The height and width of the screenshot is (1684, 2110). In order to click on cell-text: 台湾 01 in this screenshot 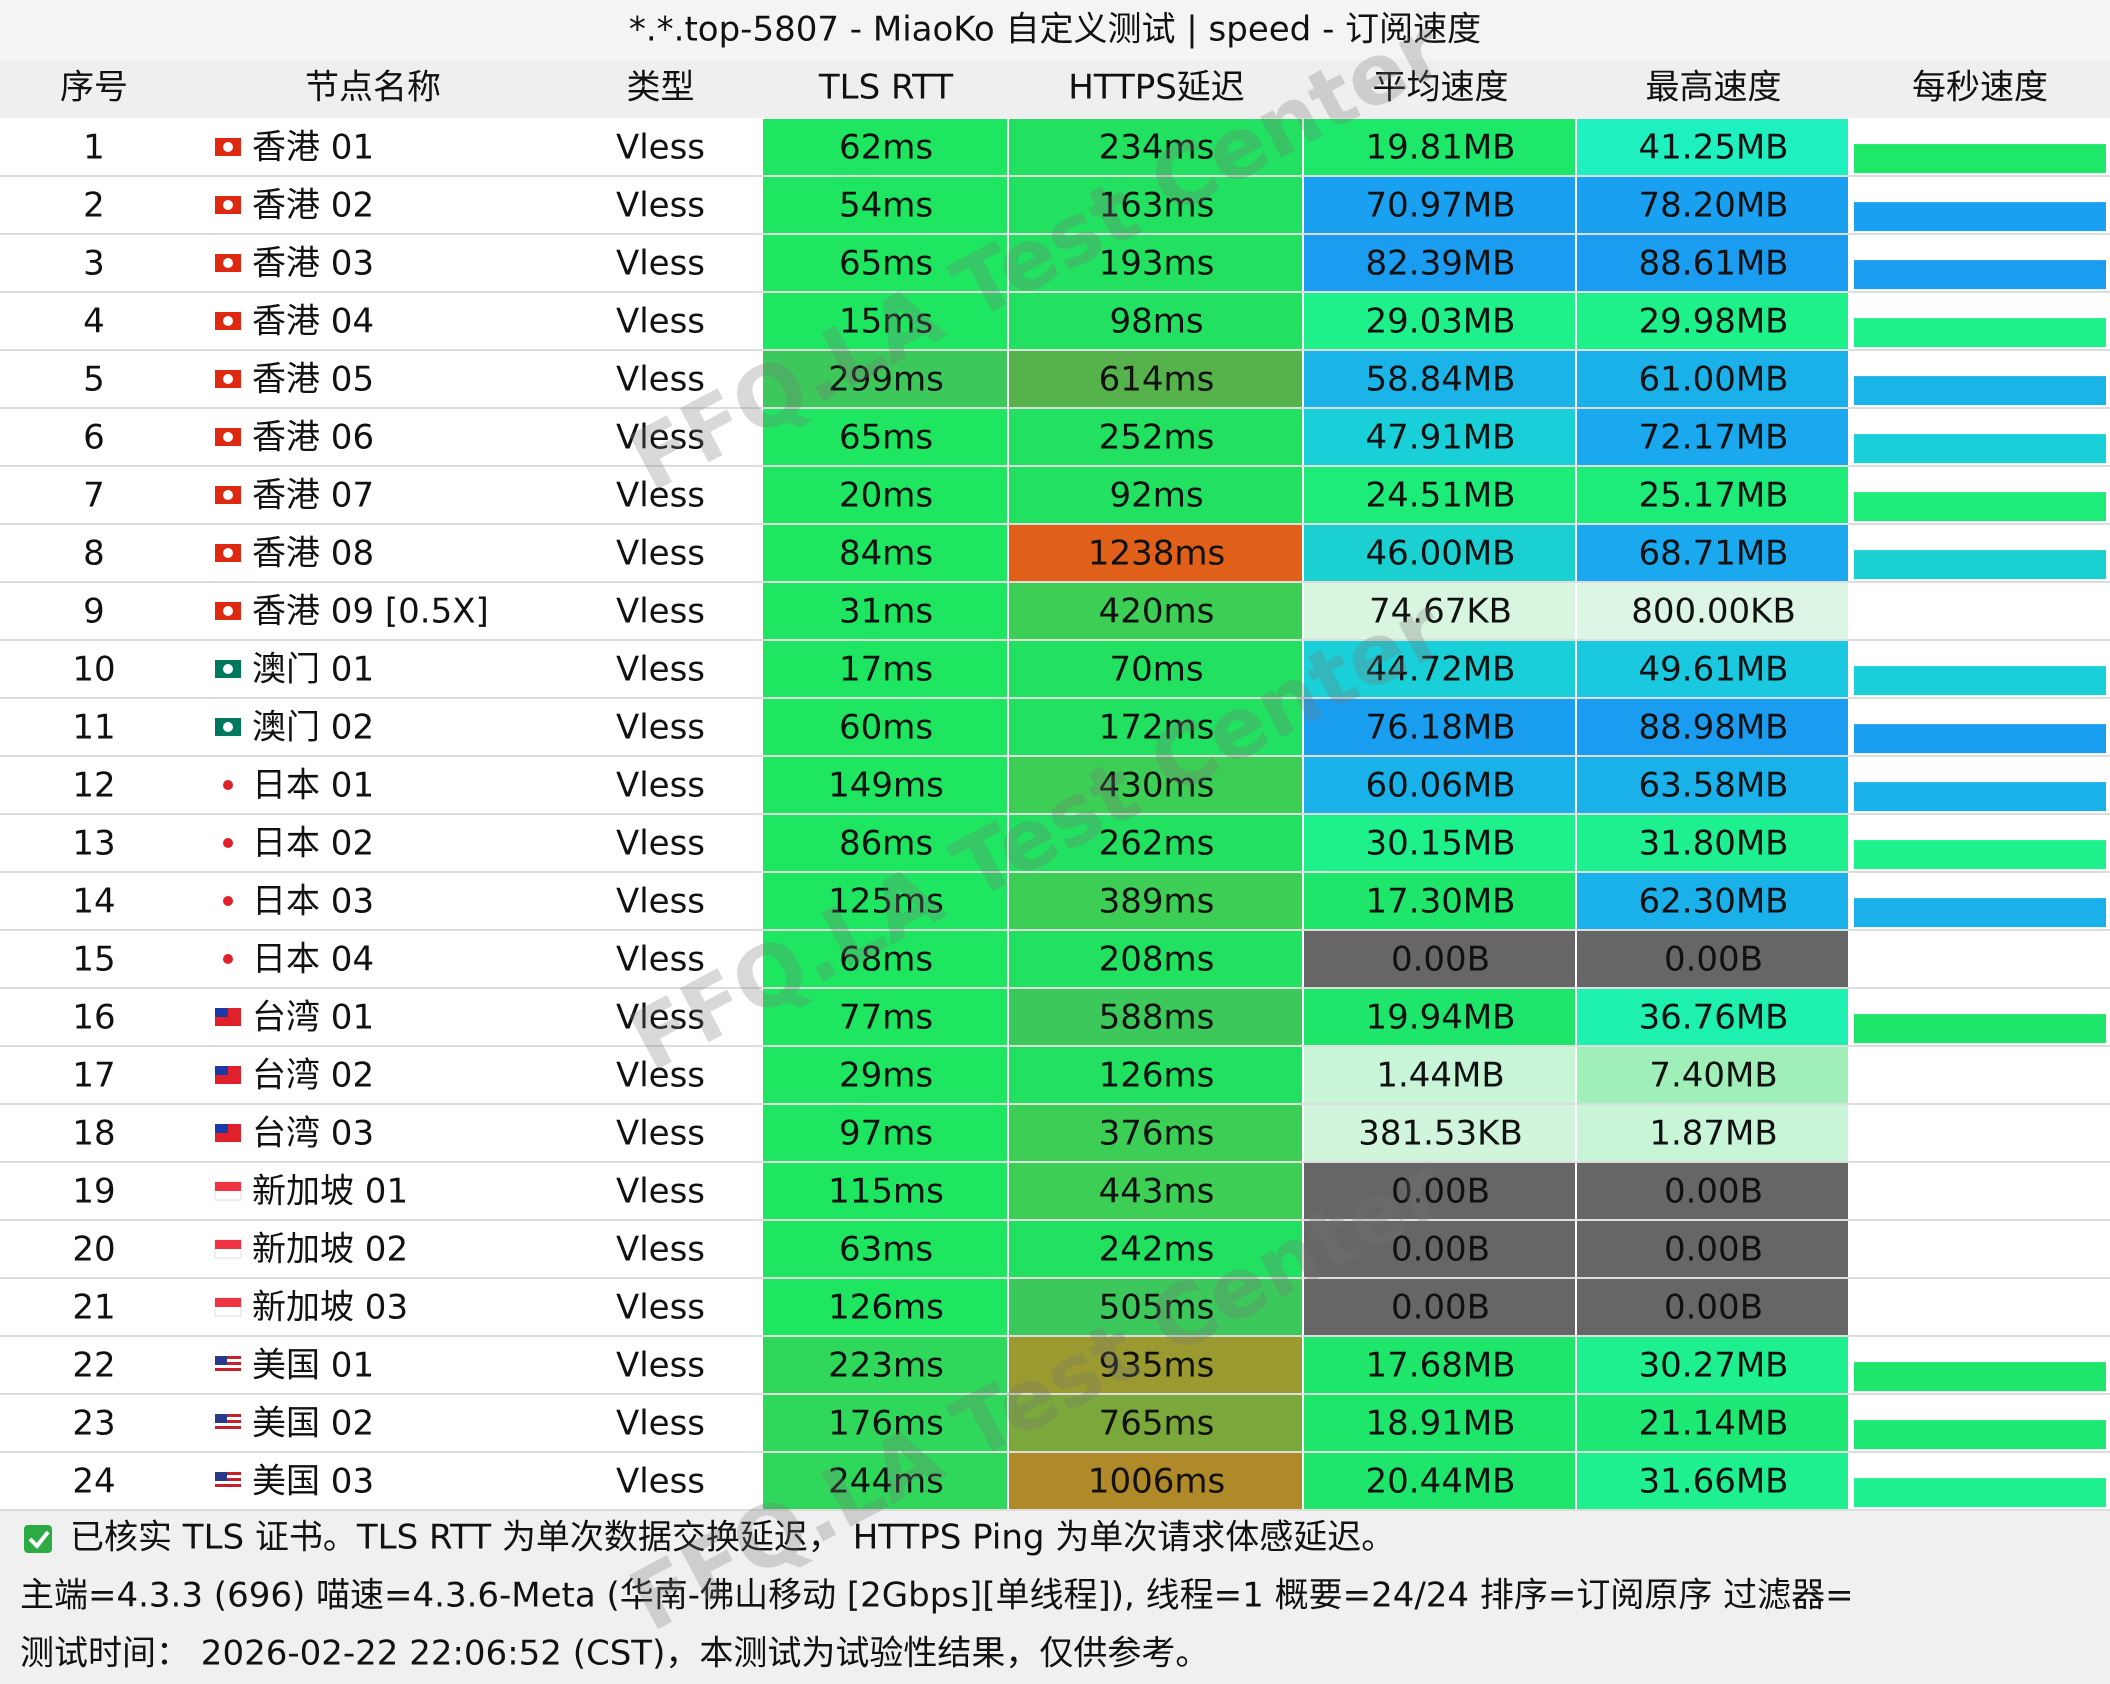, I will do `click(313, 1018)`.